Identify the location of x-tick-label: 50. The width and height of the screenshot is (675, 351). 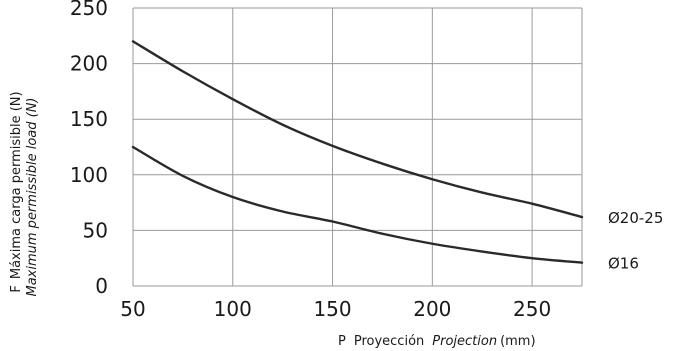
(132, 309).